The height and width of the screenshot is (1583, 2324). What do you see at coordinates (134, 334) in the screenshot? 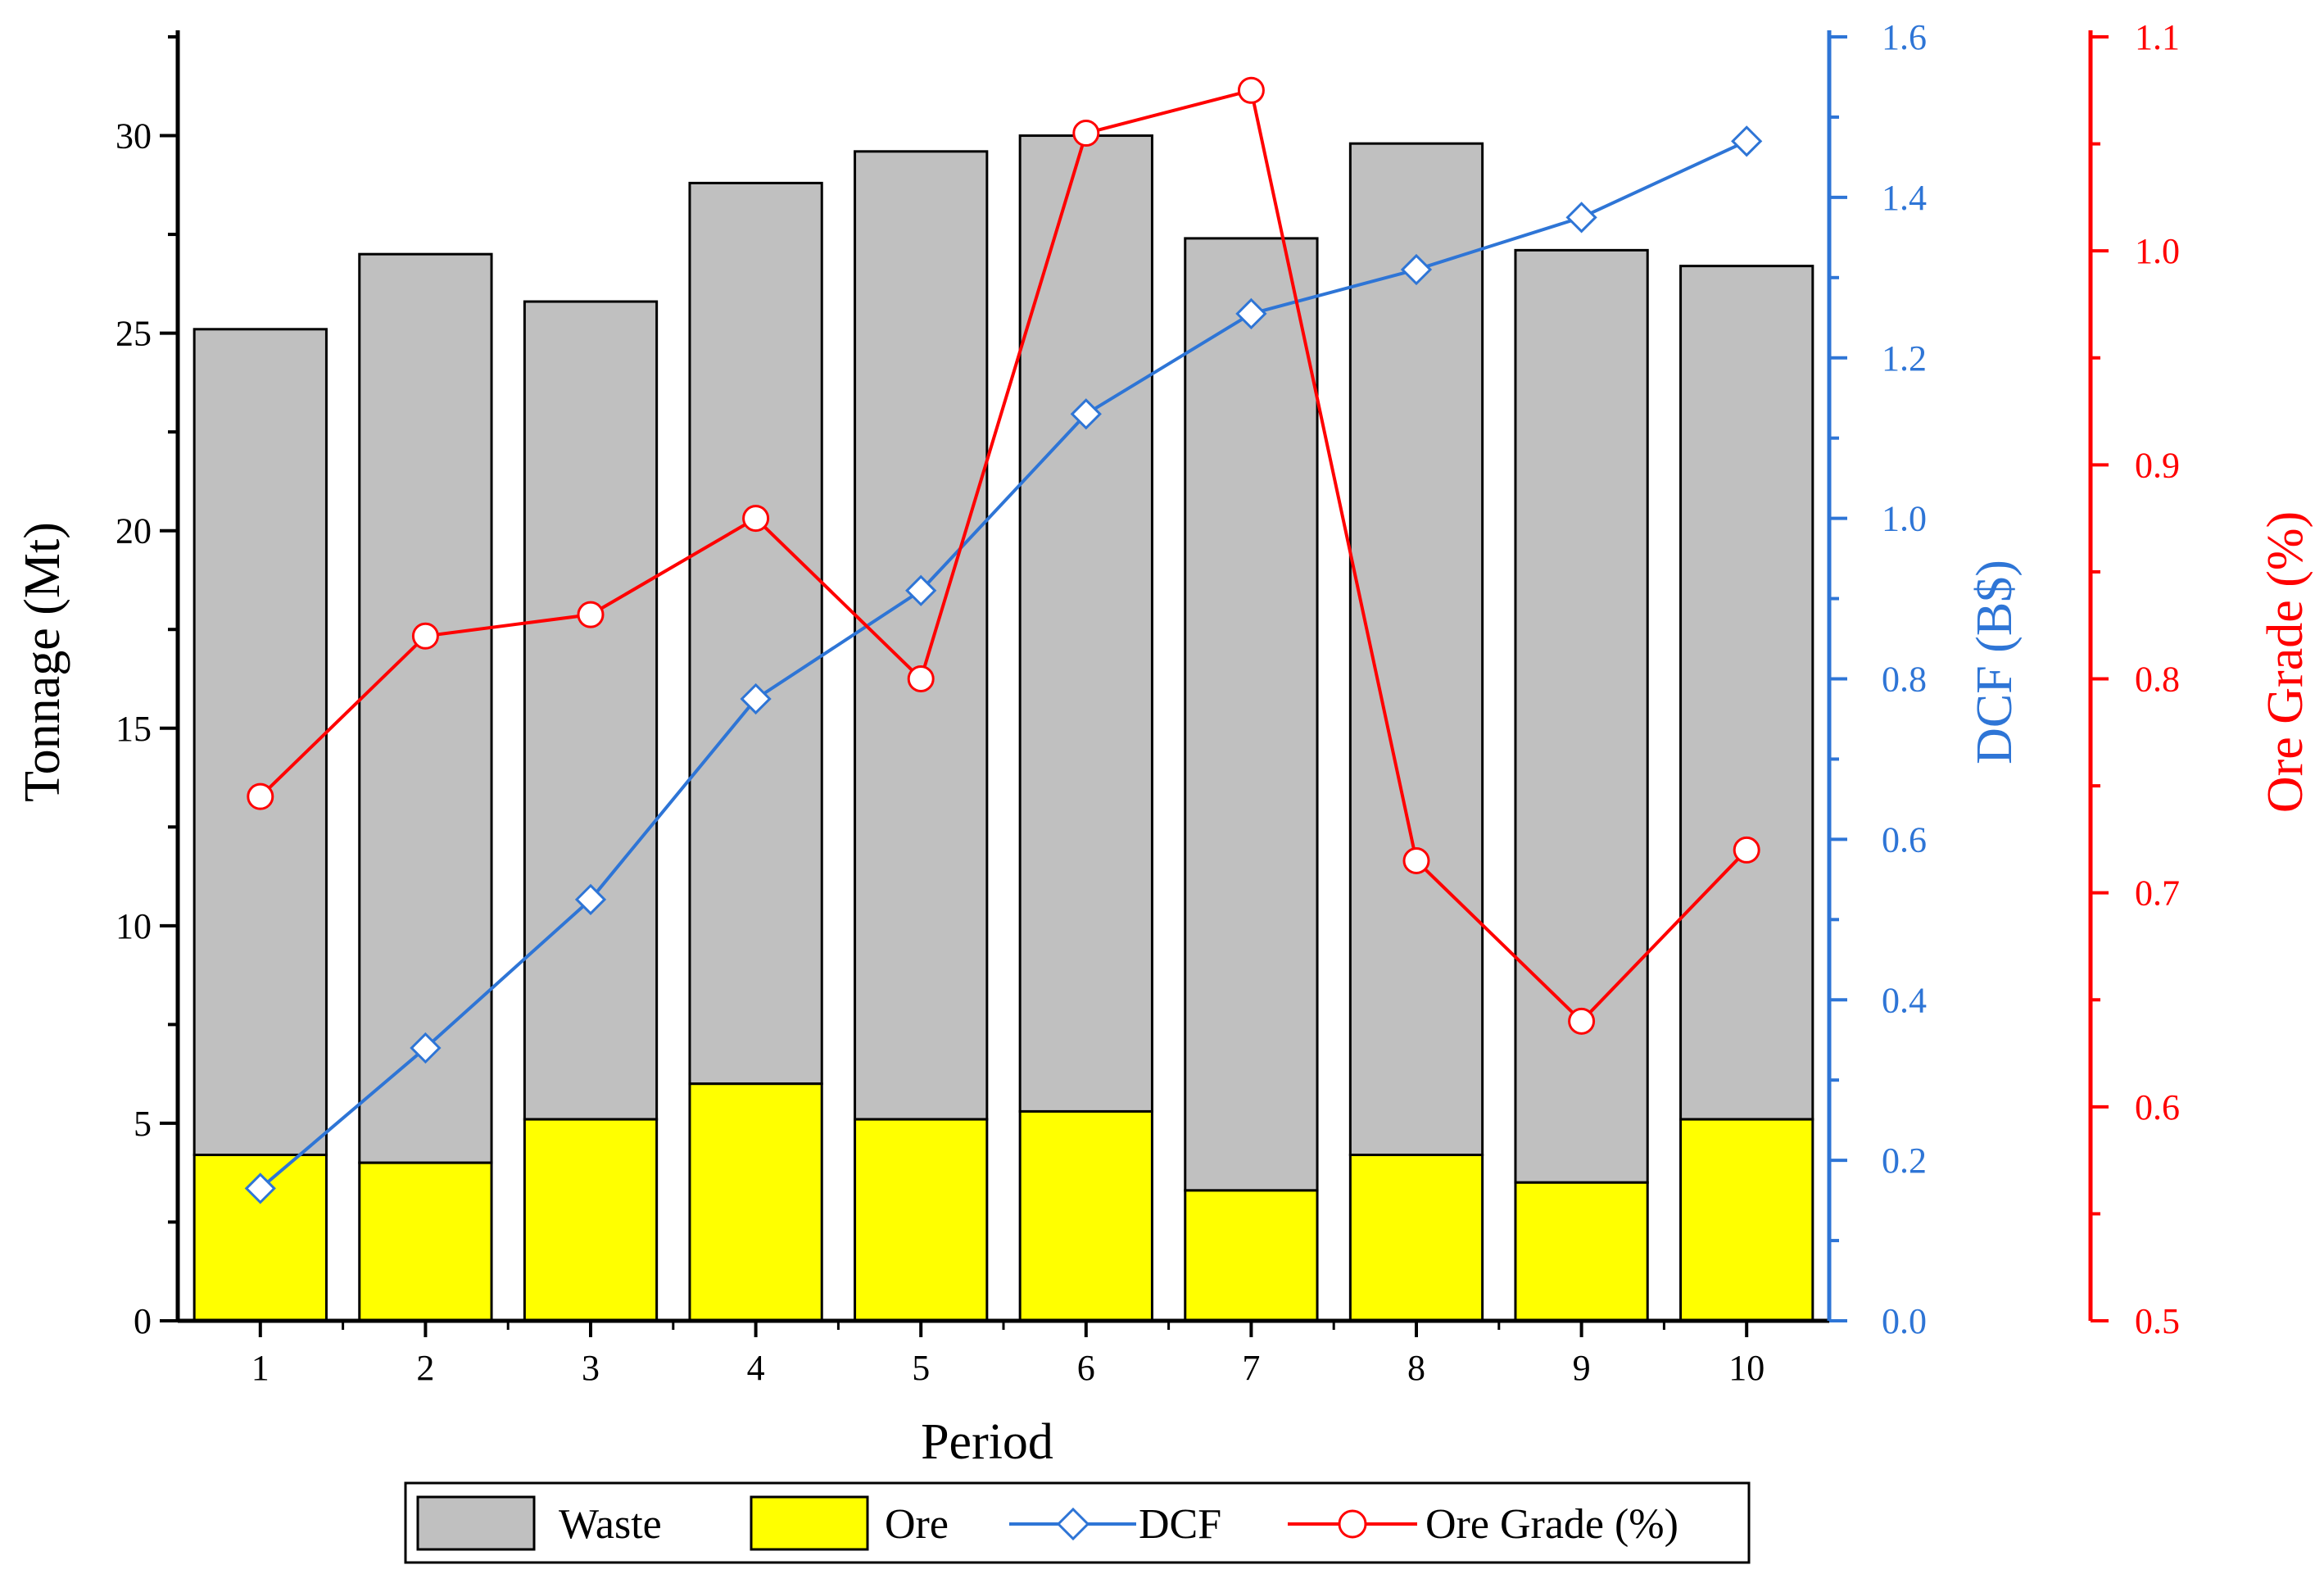
I see `left-tick-label: 25` at bounding box center [134, 334].